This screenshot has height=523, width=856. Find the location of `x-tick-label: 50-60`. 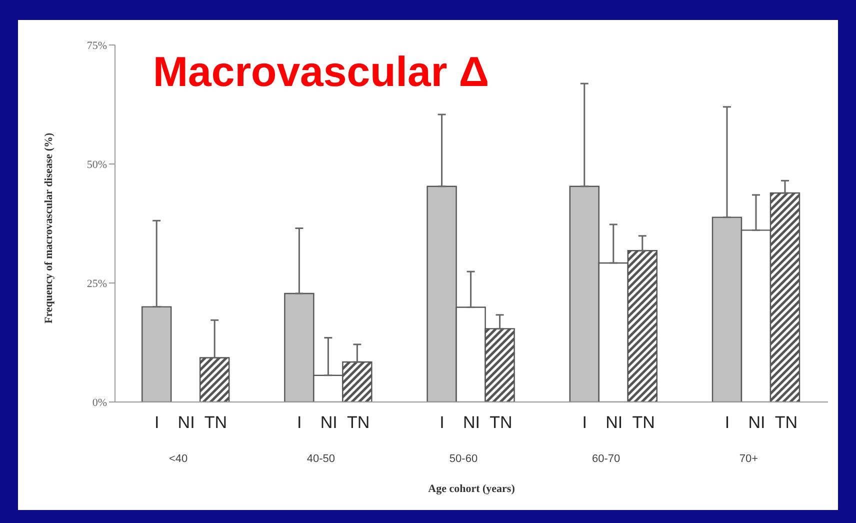

x-tick-label: 50-60 is located at coordinates (463, 459).